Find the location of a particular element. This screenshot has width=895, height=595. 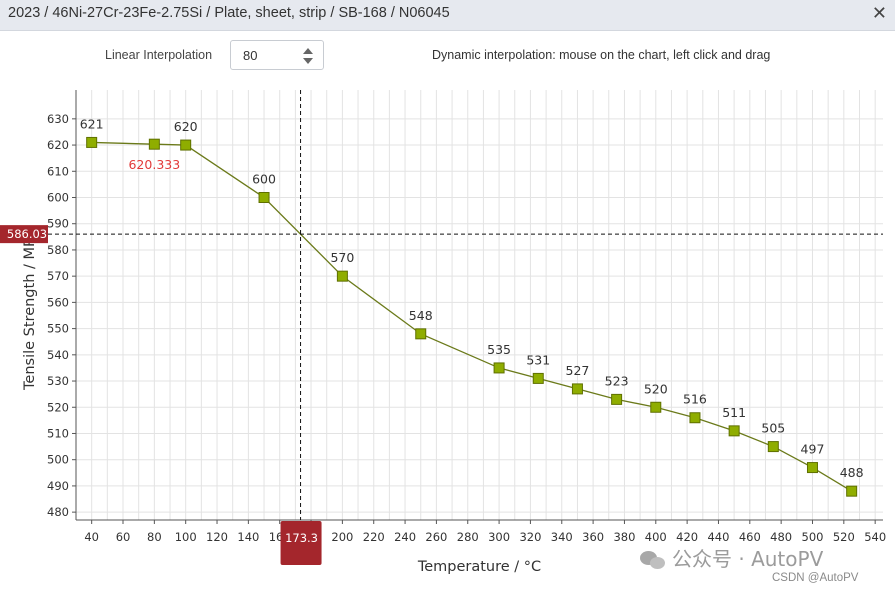

interpolation-label: Linear Interpolation is located at coordinates (159, 55).